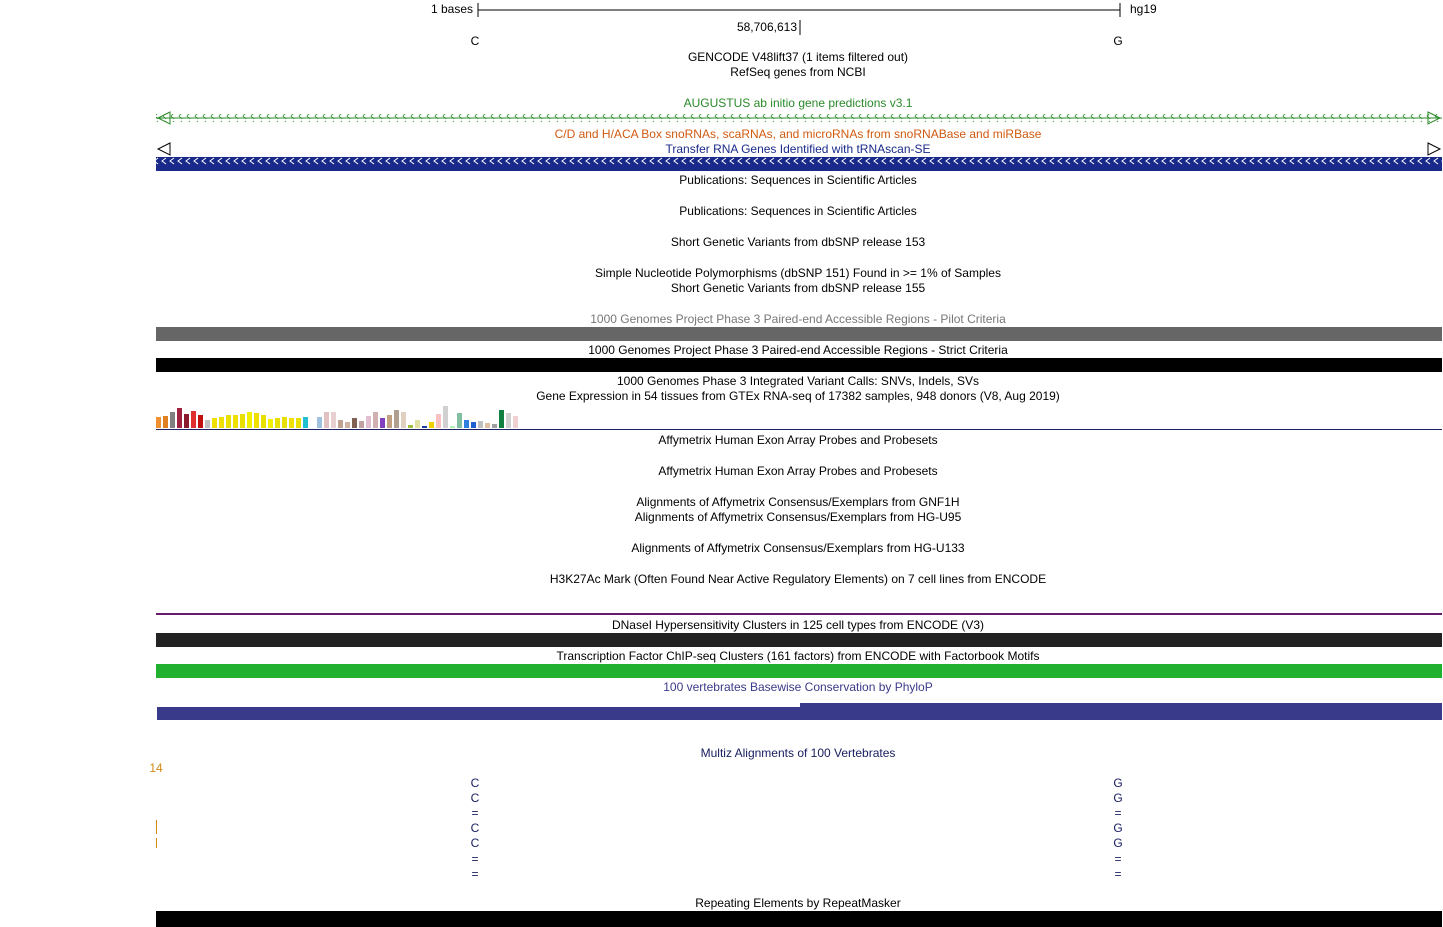 Image resolution: width=1443 pixels, height=927 pixels. Describe the element at coordinates (799, 118) in the screenshot. I see `augustus-ends` at that location.